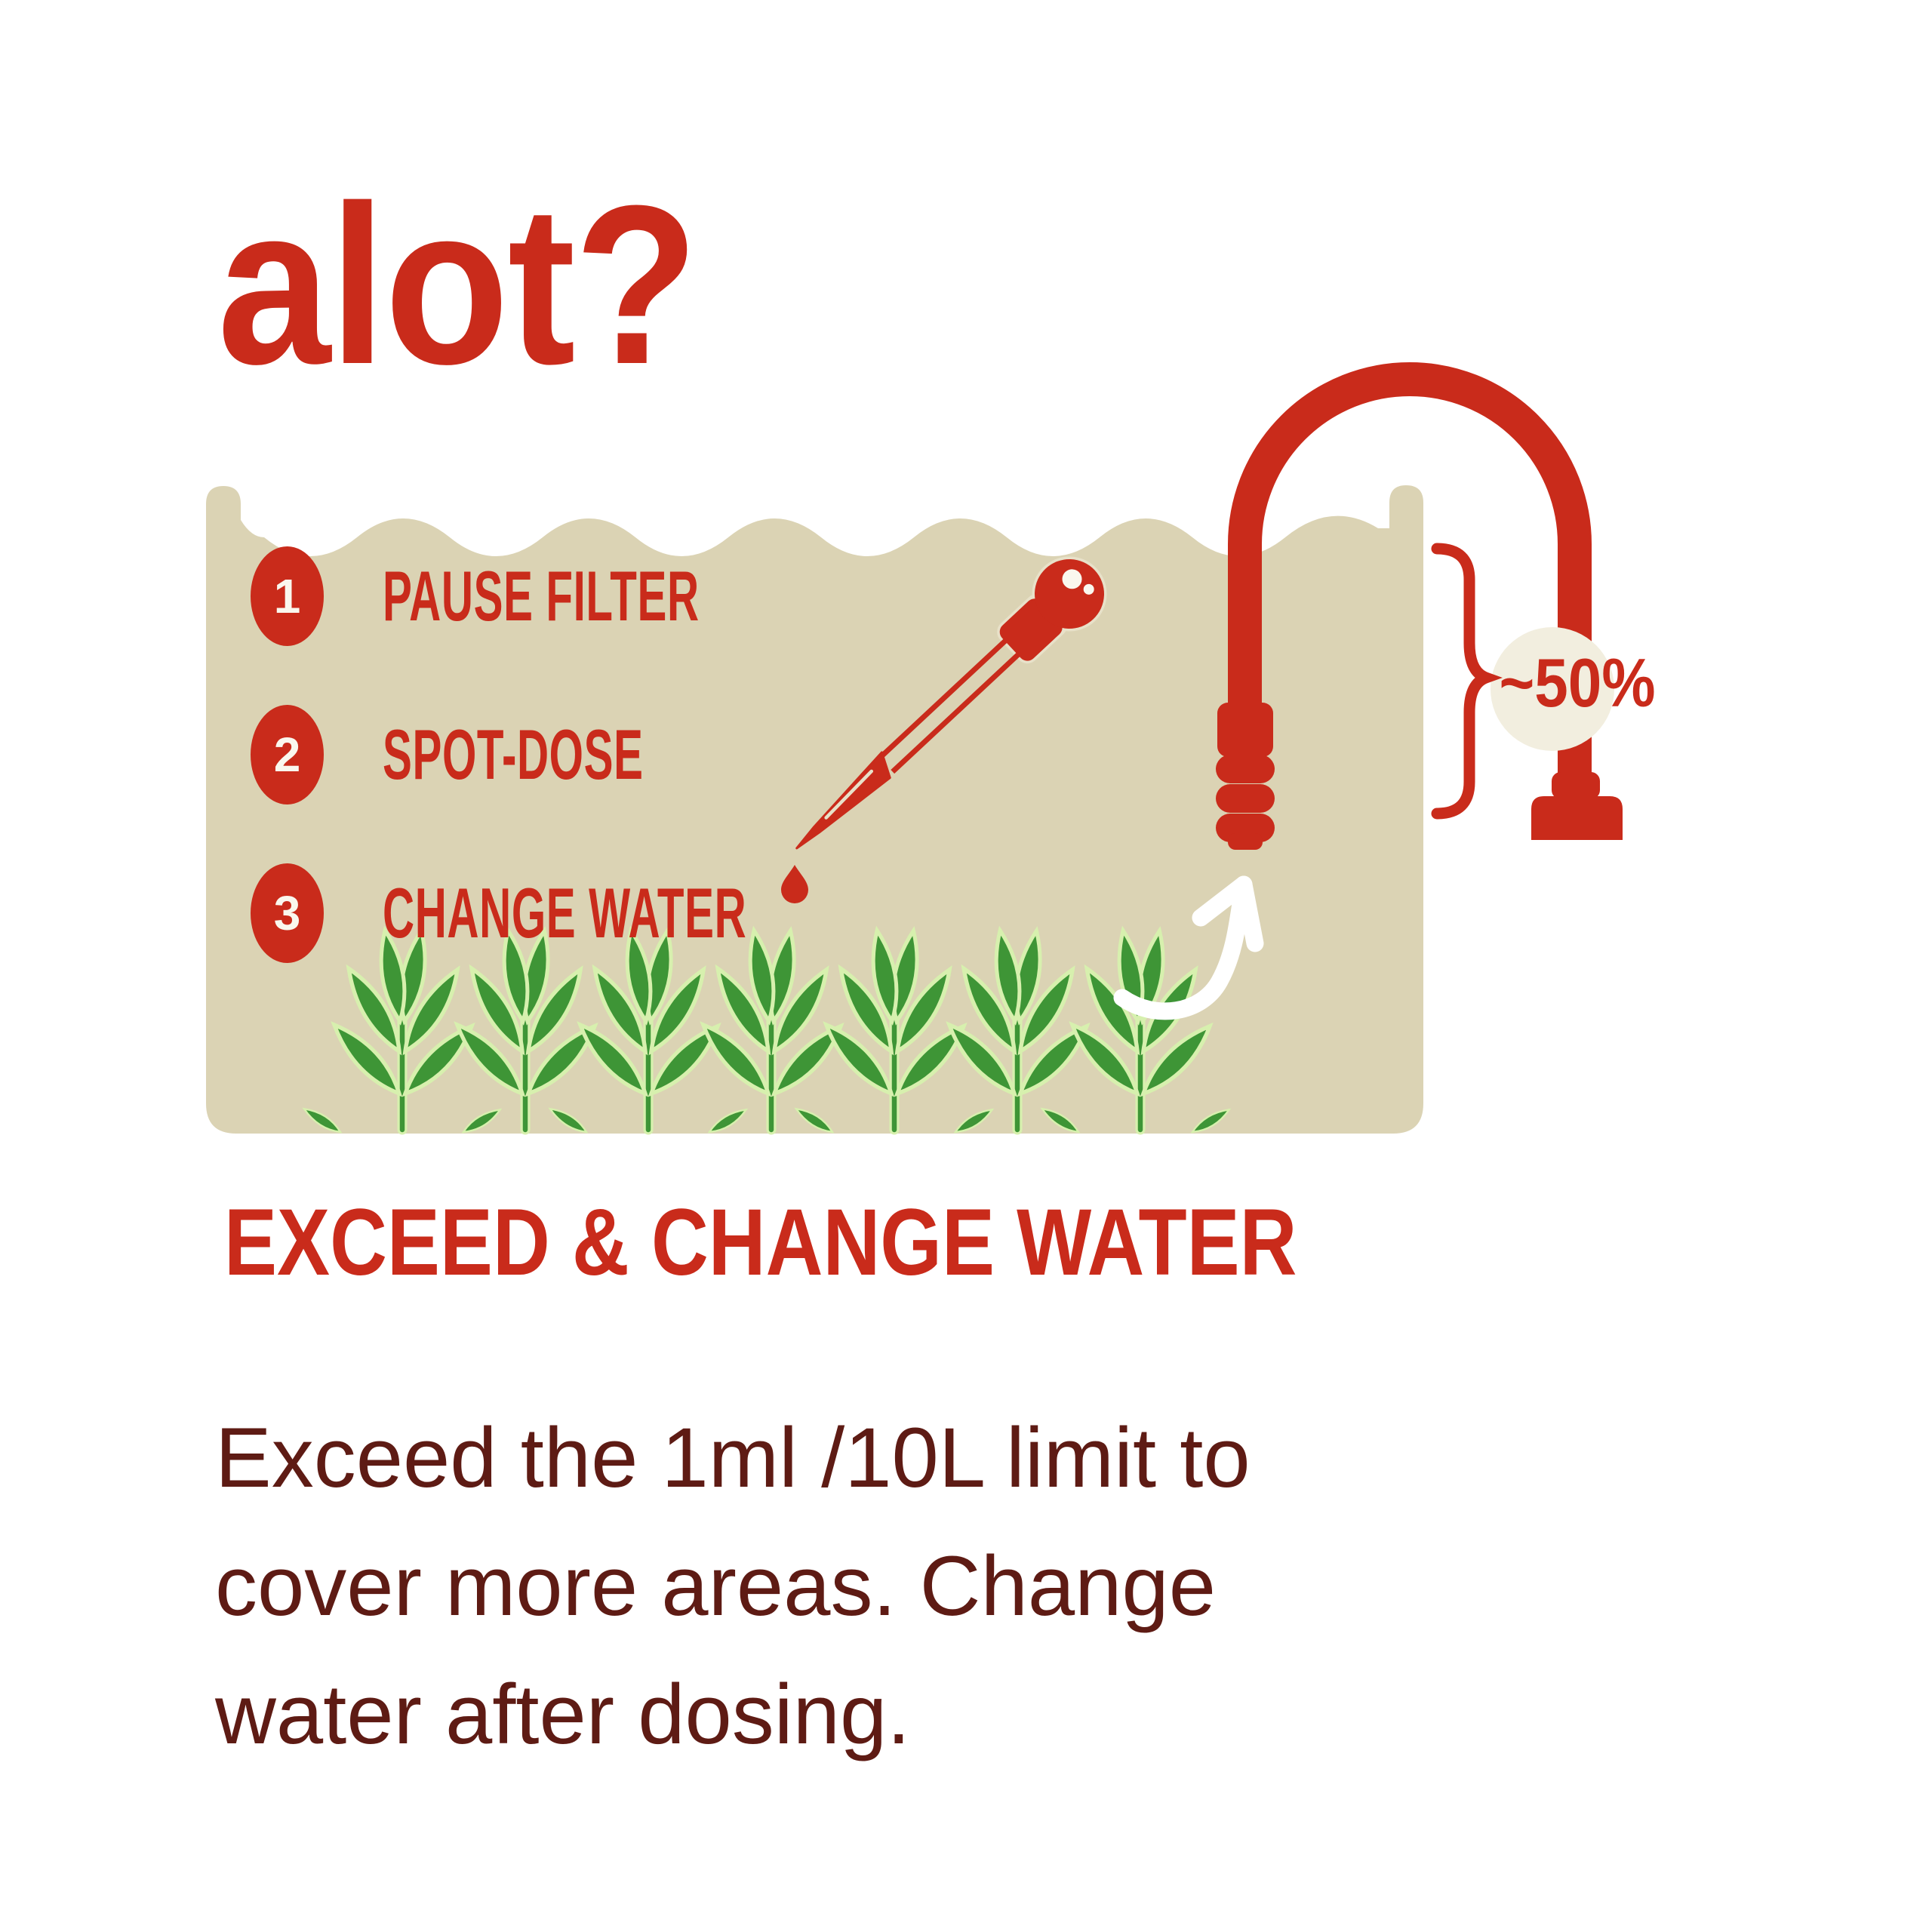 The height and width of the screenshot is (1932, 1932). Describe the element at coordinates (794, 884) in the screenshot. I see `dose-drop-icon` at that location.